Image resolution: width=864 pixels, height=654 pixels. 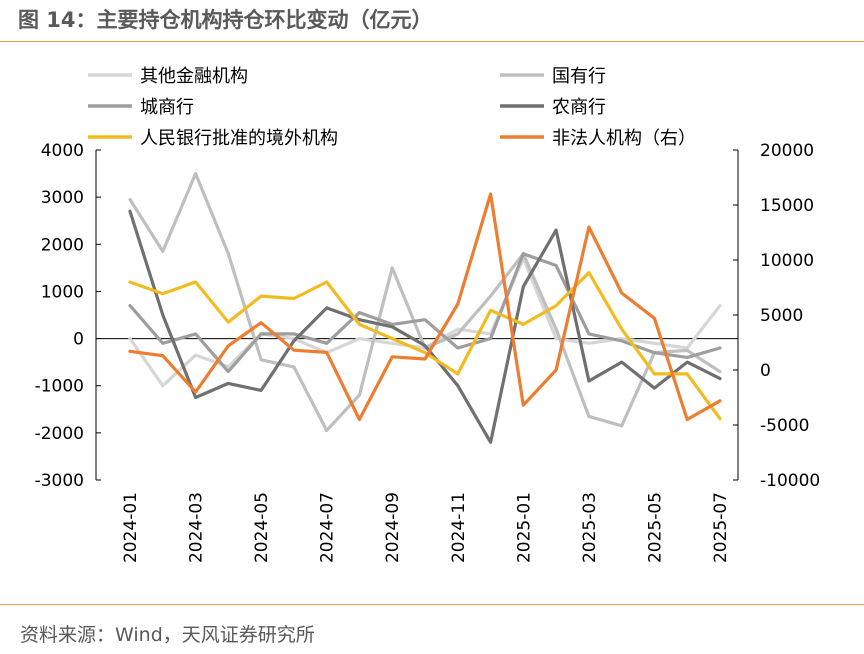 I want to click on right-axis-tick-label: -5000, so click(x=784, y=426).